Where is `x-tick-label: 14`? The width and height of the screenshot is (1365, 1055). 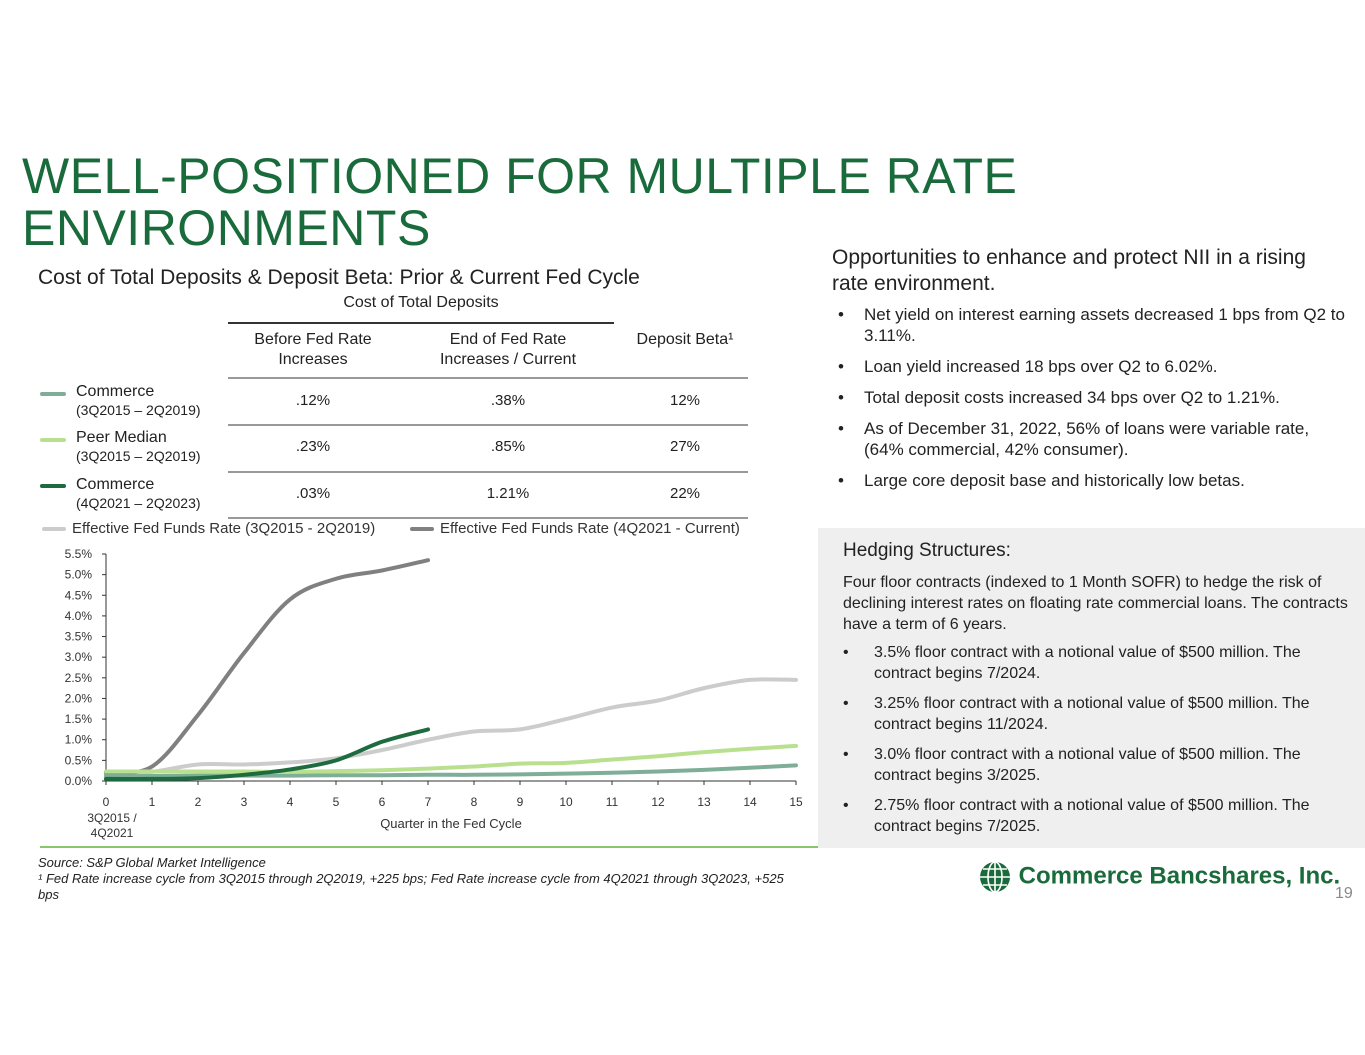 x-tick-label: 14 is located at coordinates (750, 802).